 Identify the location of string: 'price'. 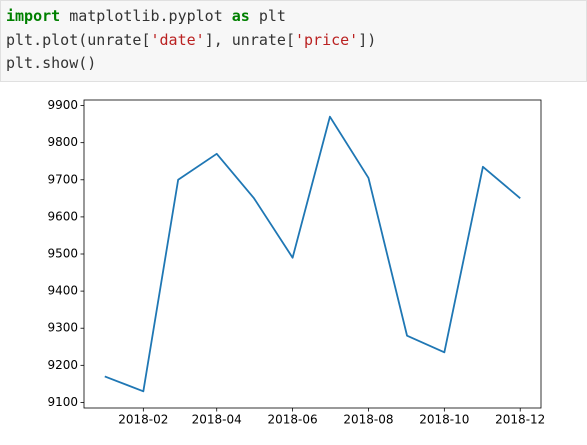
(327, 40).